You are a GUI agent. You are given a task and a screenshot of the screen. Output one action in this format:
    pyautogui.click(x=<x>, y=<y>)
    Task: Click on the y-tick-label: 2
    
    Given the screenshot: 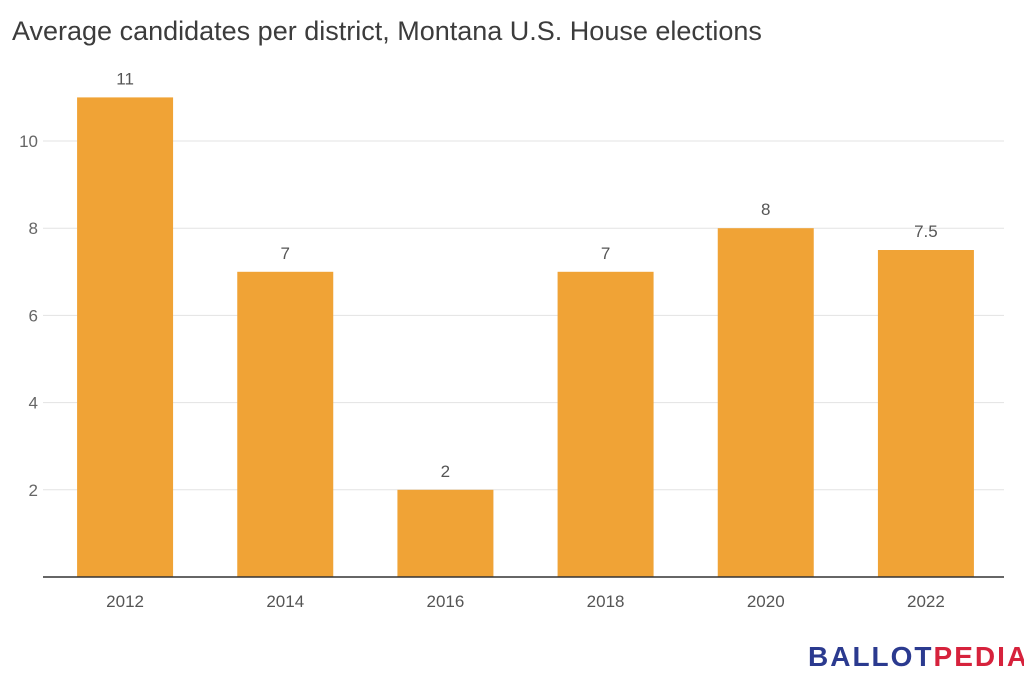 What is the action you would take?
    pyautogui.click(x=33, y=490)
    